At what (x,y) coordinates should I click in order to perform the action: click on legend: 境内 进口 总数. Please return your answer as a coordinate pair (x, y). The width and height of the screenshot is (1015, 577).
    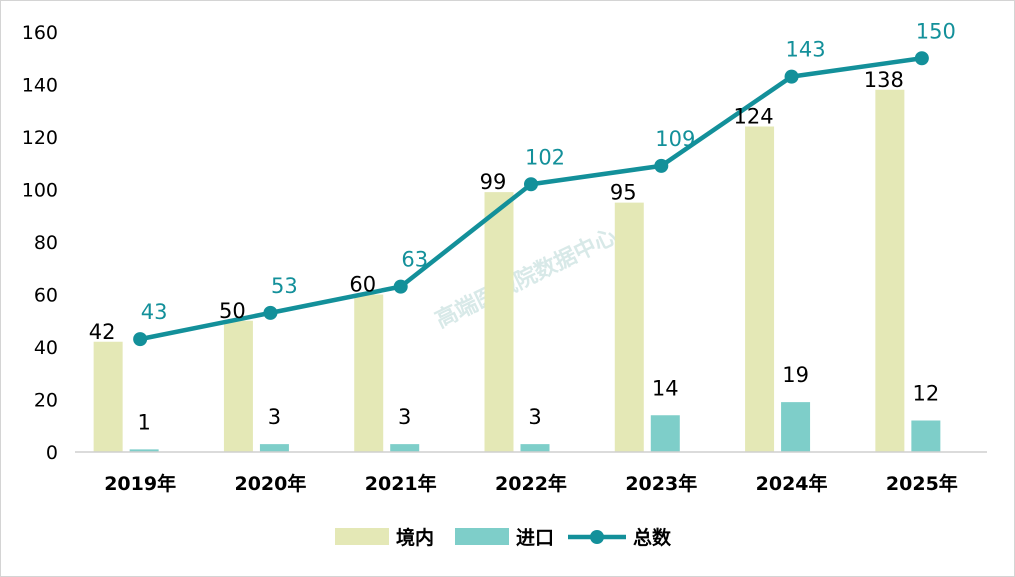
    Looking at the image, I should click on (503, 537).